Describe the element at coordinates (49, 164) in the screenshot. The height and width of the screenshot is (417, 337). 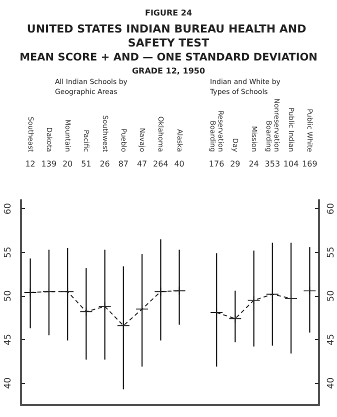
I see `text: 139` at that location.